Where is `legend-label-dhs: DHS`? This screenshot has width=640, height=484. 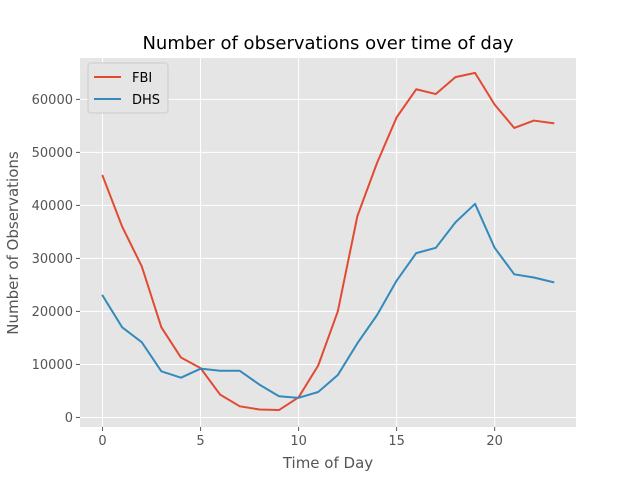
legend-label-dhs: DHS is located at coordinates (146, 100).